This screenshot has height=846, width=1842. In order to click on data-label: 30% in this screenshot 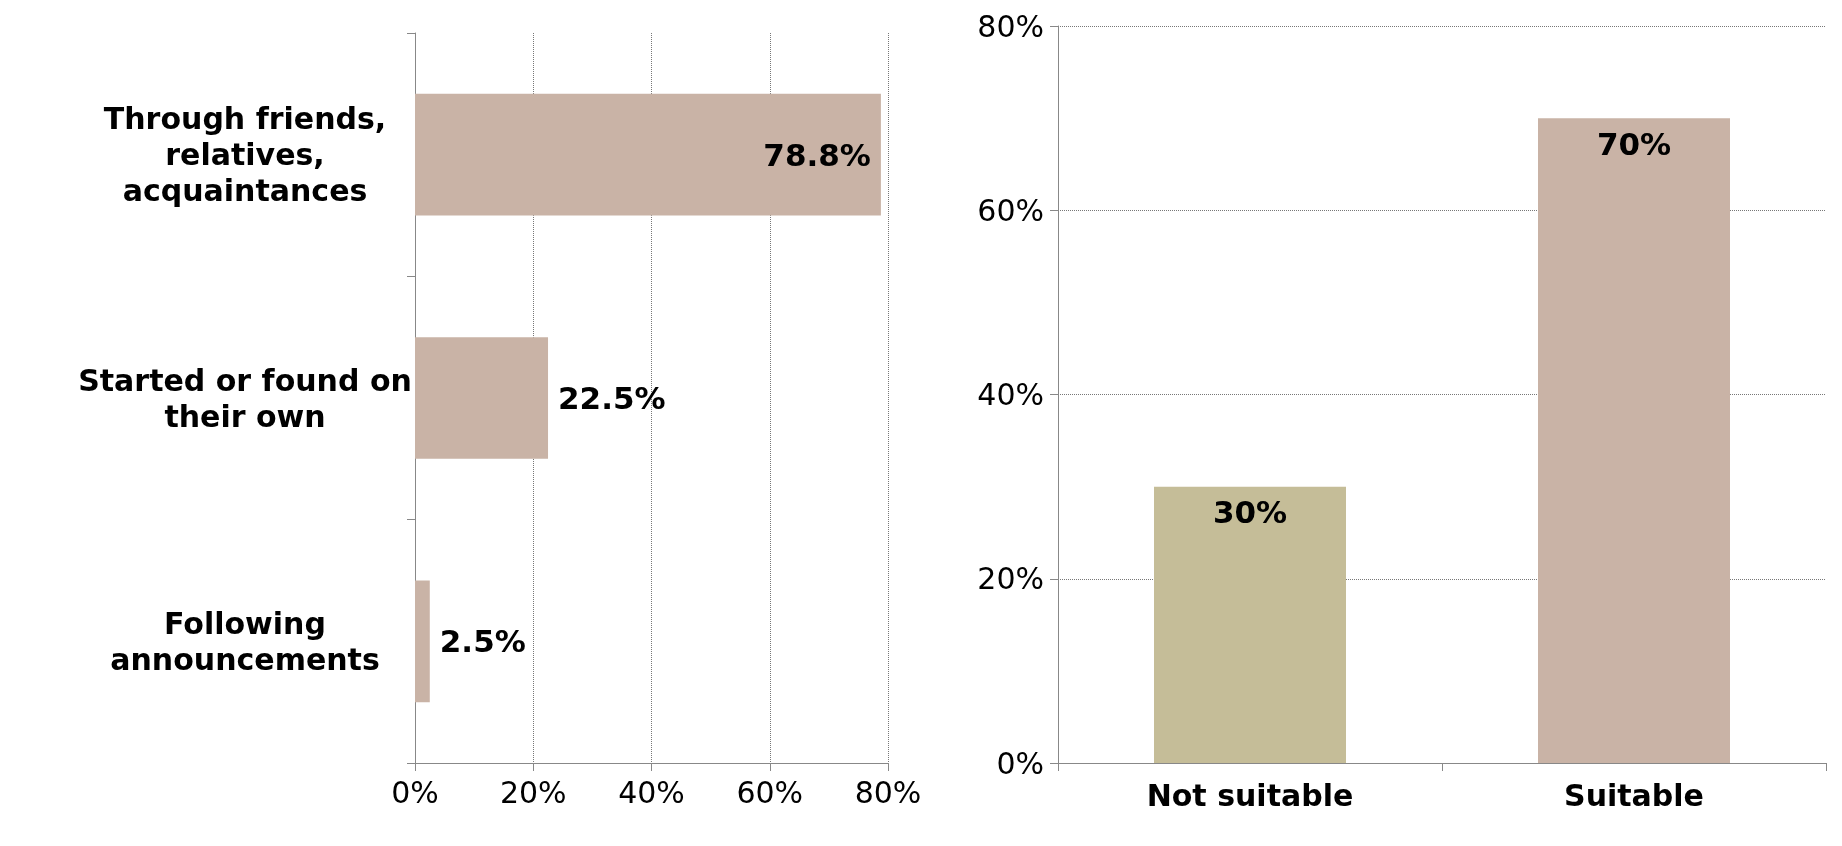, I will do `click(1250, 512)`.